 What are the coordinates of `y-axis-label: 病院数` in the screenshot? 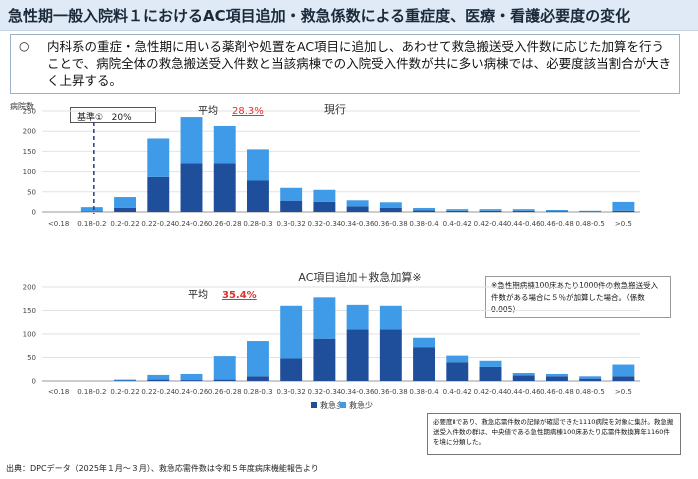 It's located at (22, 106).